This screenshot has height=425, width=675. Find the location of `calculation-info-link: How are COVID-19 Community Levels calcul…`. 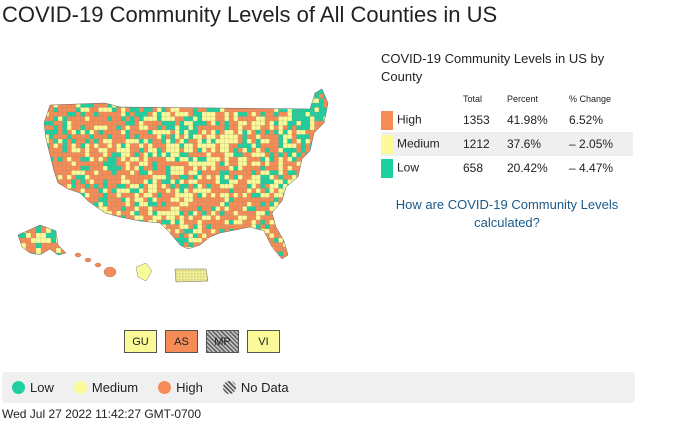

calculation-info-link: How are COVID-19 Community Levels calcul… is located at coordinates (507, 213).